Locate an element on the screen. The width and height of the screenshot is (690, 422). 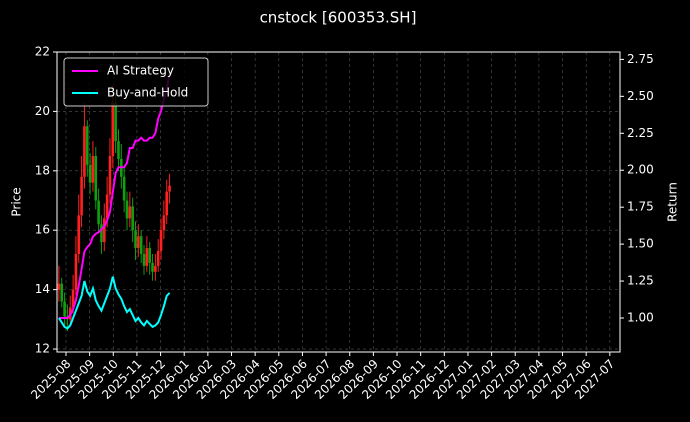
y2-tick-label: 2.25 is located at coordinates (640, 133).